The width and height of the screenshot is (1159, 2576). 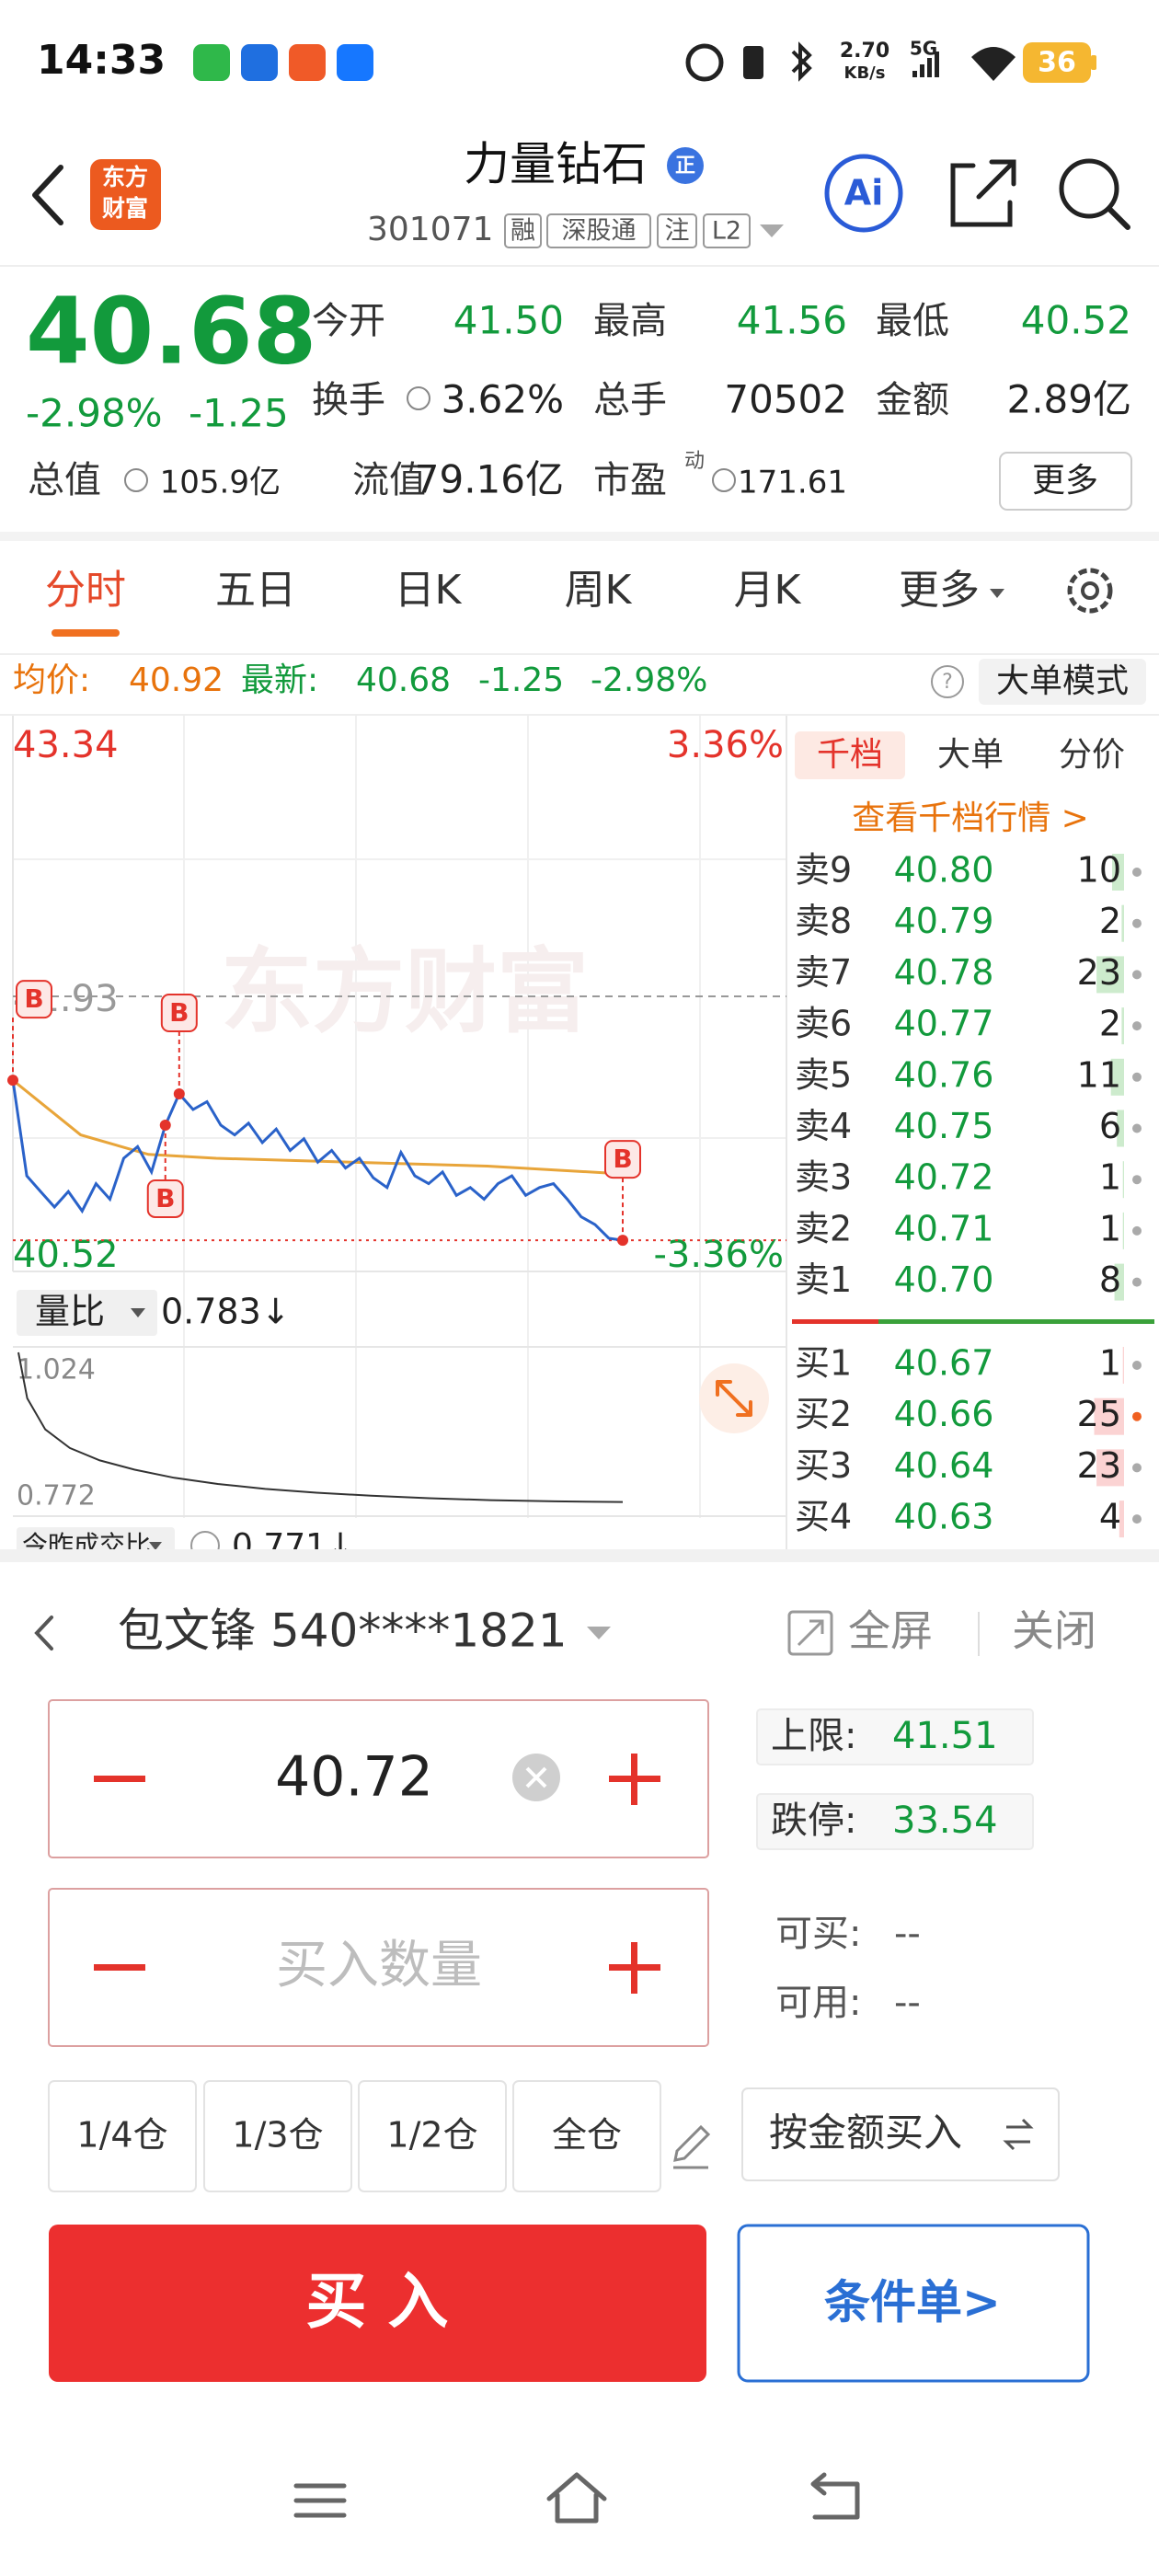 What do you see at coordinates (724, 480) in the screenshot?
I see `info-icon` at bounding box center [724, 480].